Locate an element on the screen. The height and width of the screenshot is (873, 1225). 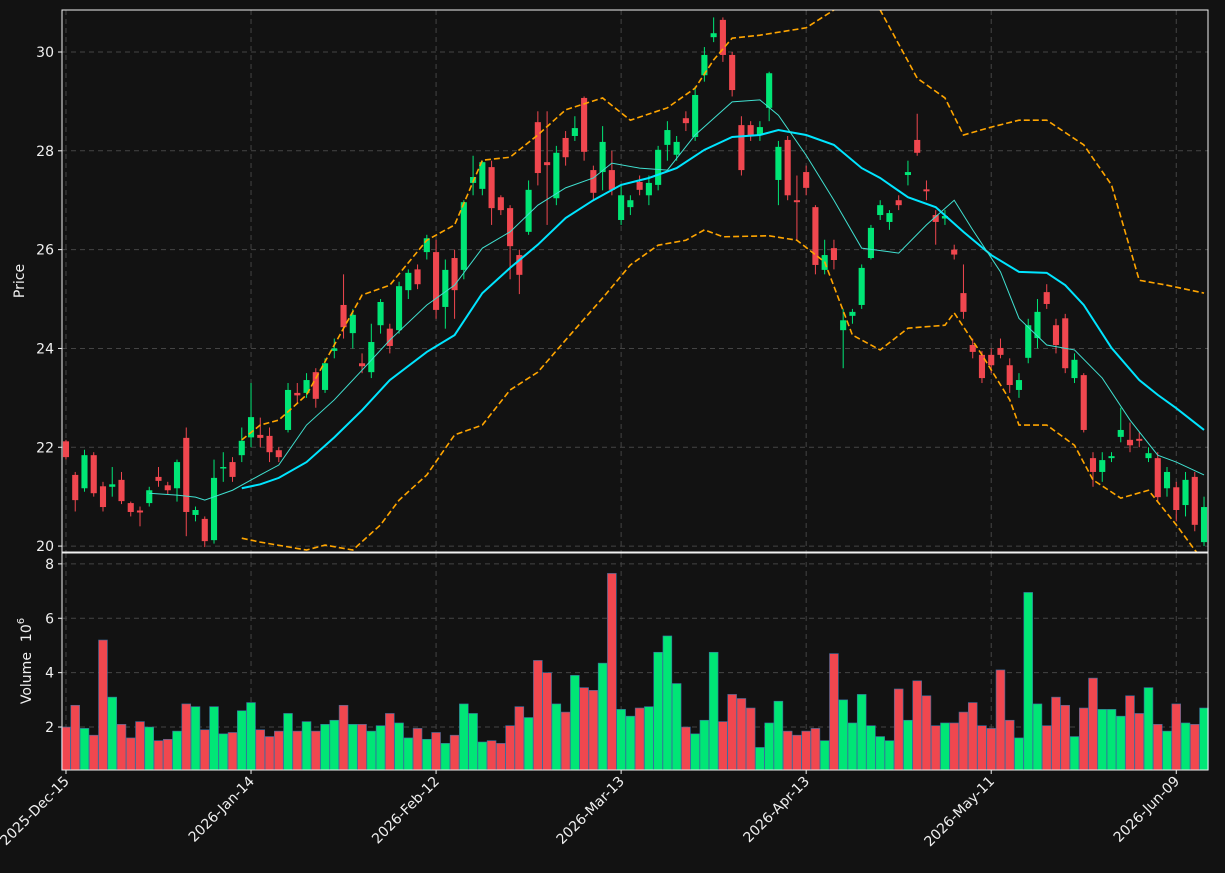
y-tick-label: 24 is located at coordinates (45, 349).